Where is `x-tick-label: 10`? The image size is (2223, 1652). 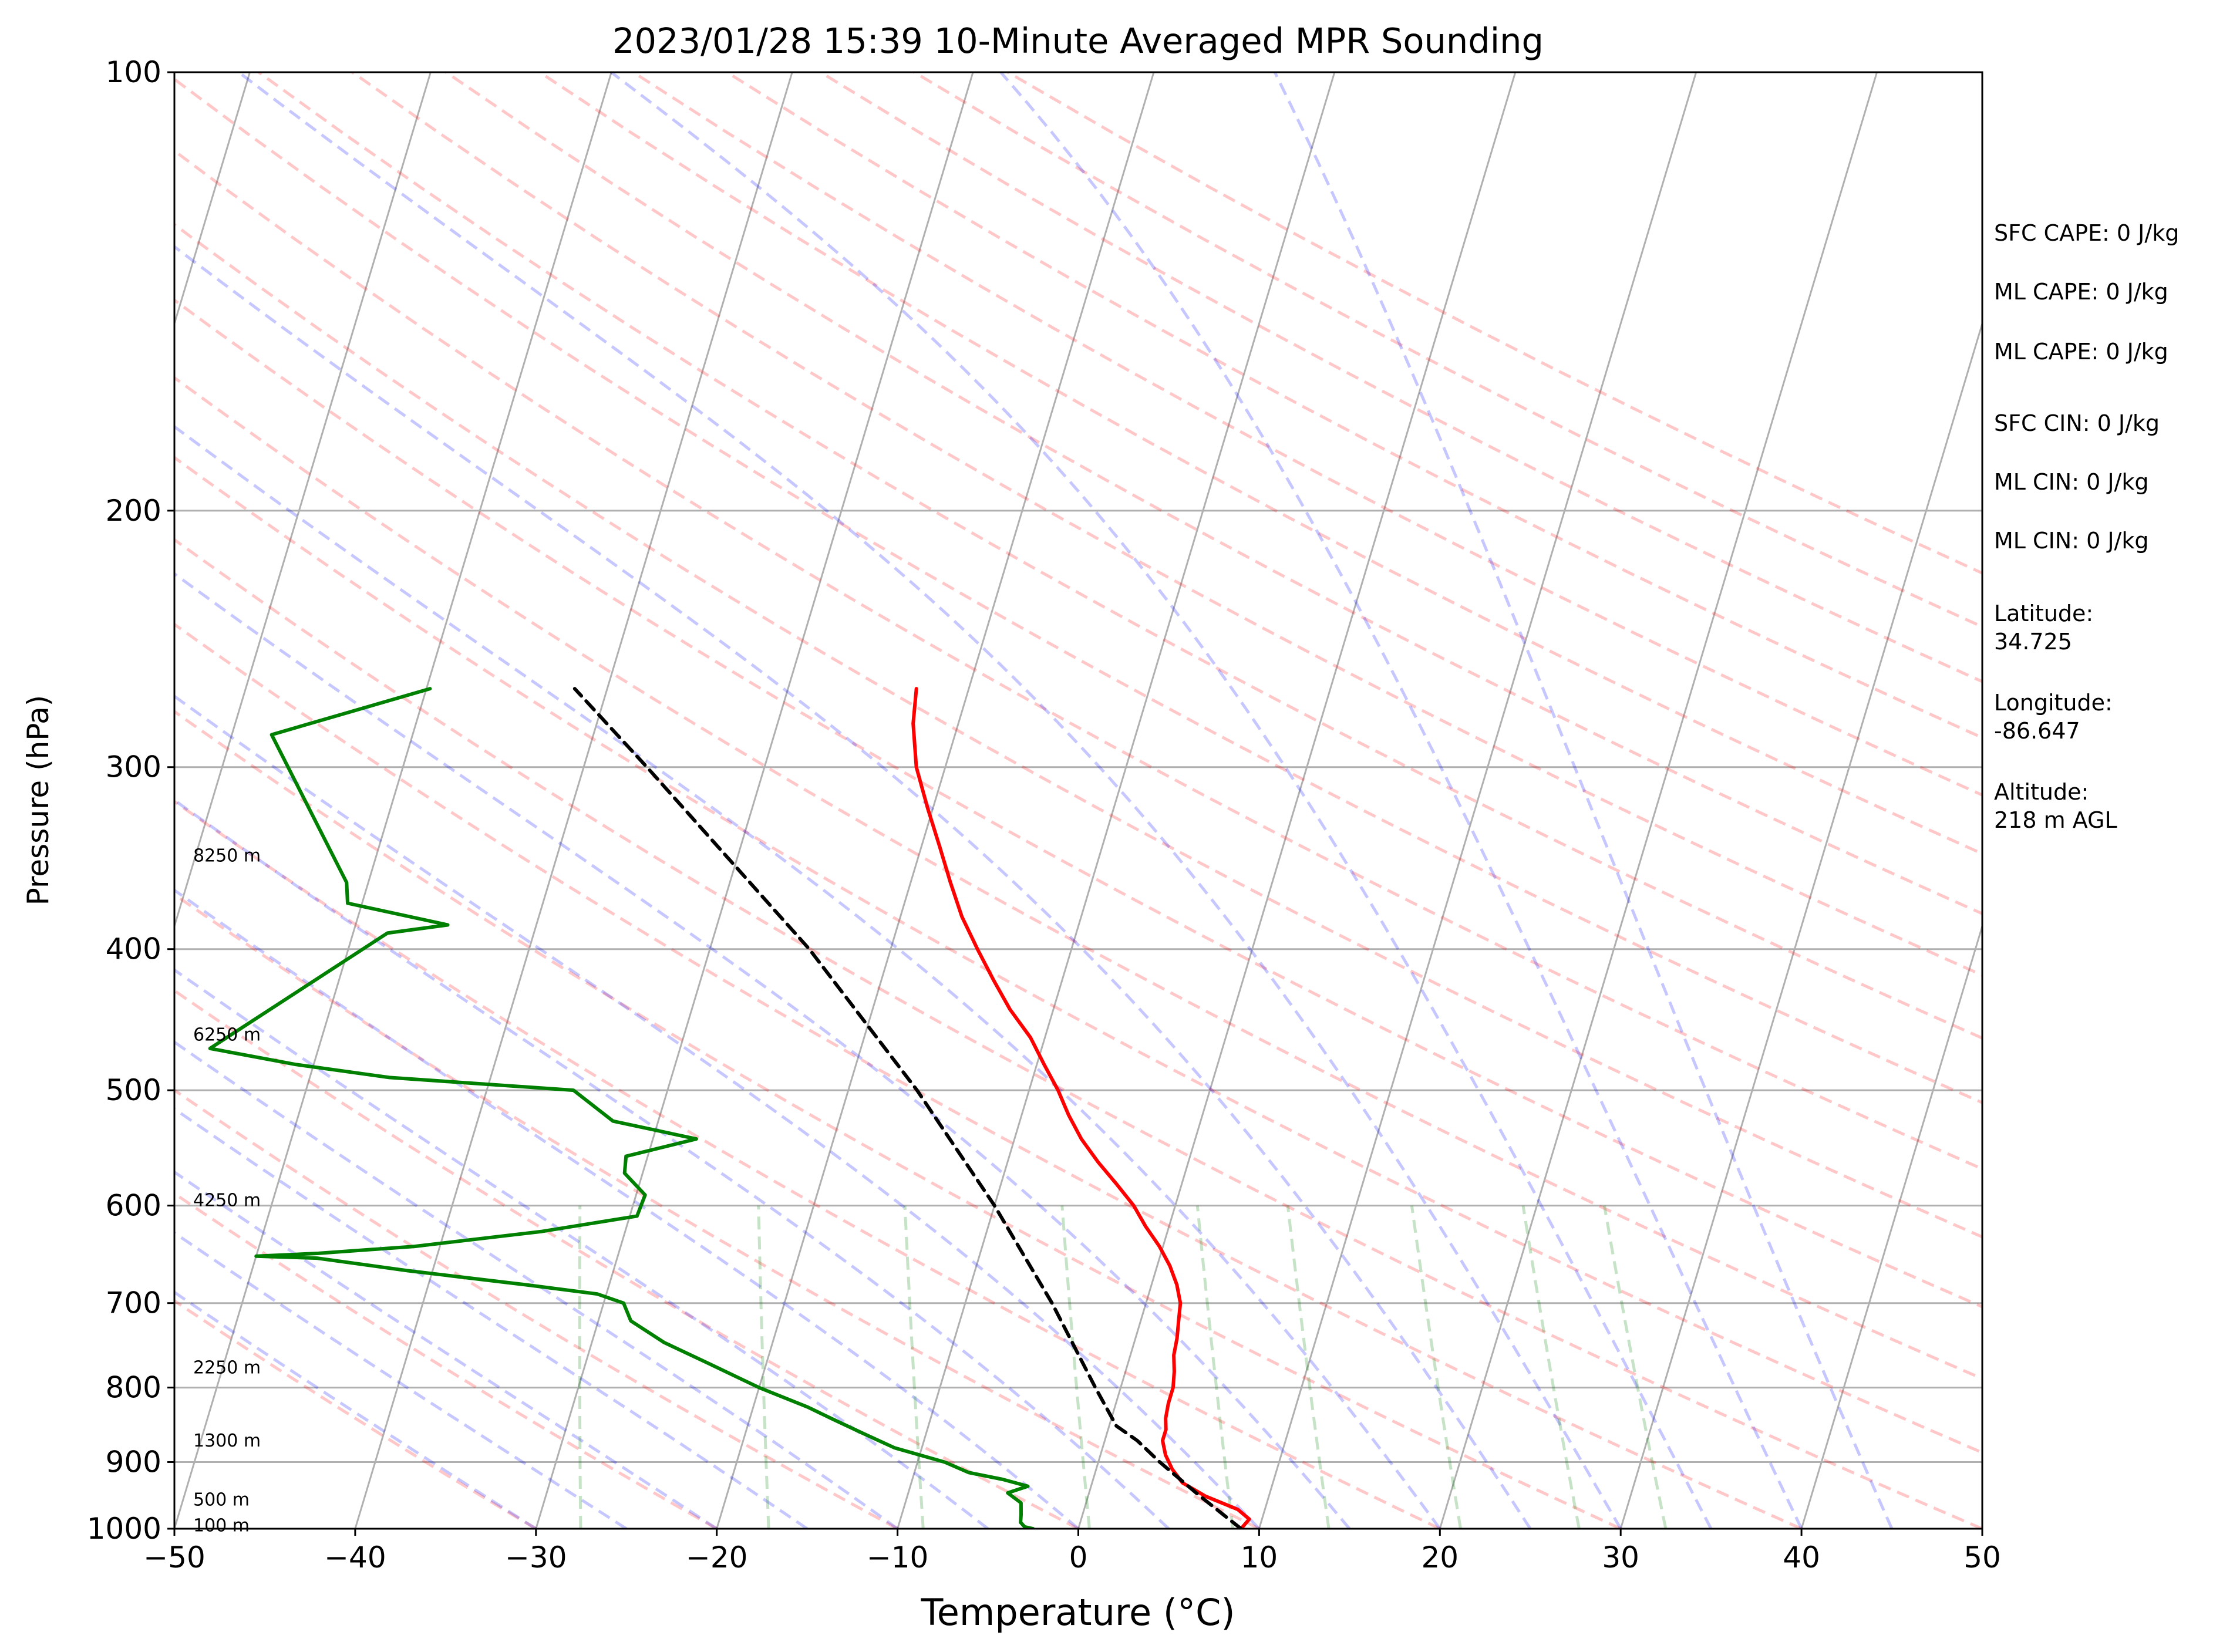 x-tick-label: 10 is located at coordinates (1259, 1557).